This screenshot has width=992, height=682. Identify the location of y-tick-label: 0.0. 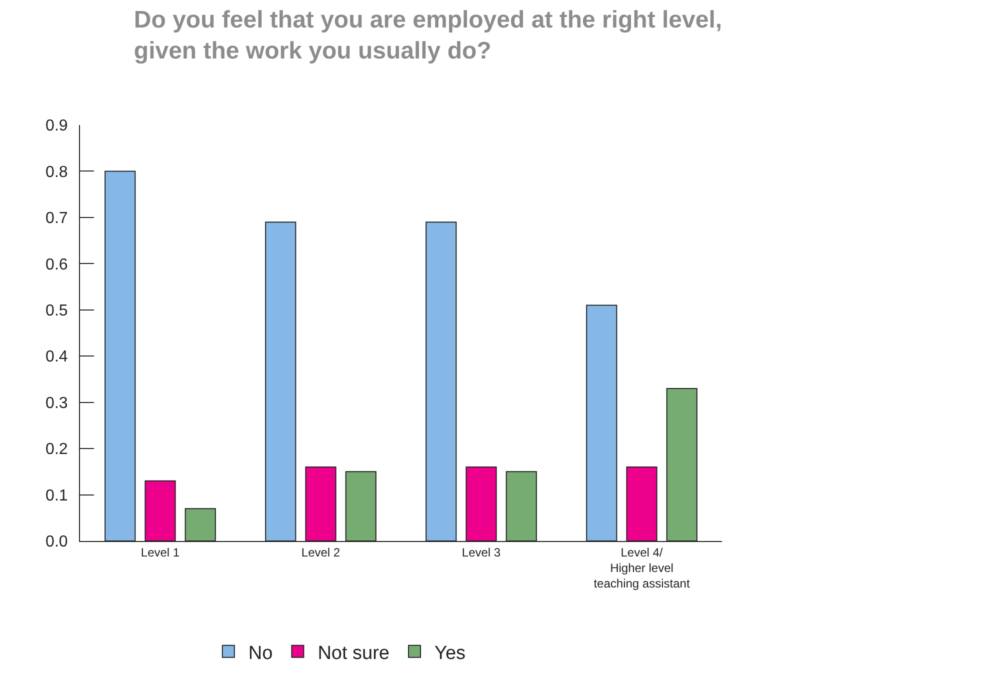
(57, 542).